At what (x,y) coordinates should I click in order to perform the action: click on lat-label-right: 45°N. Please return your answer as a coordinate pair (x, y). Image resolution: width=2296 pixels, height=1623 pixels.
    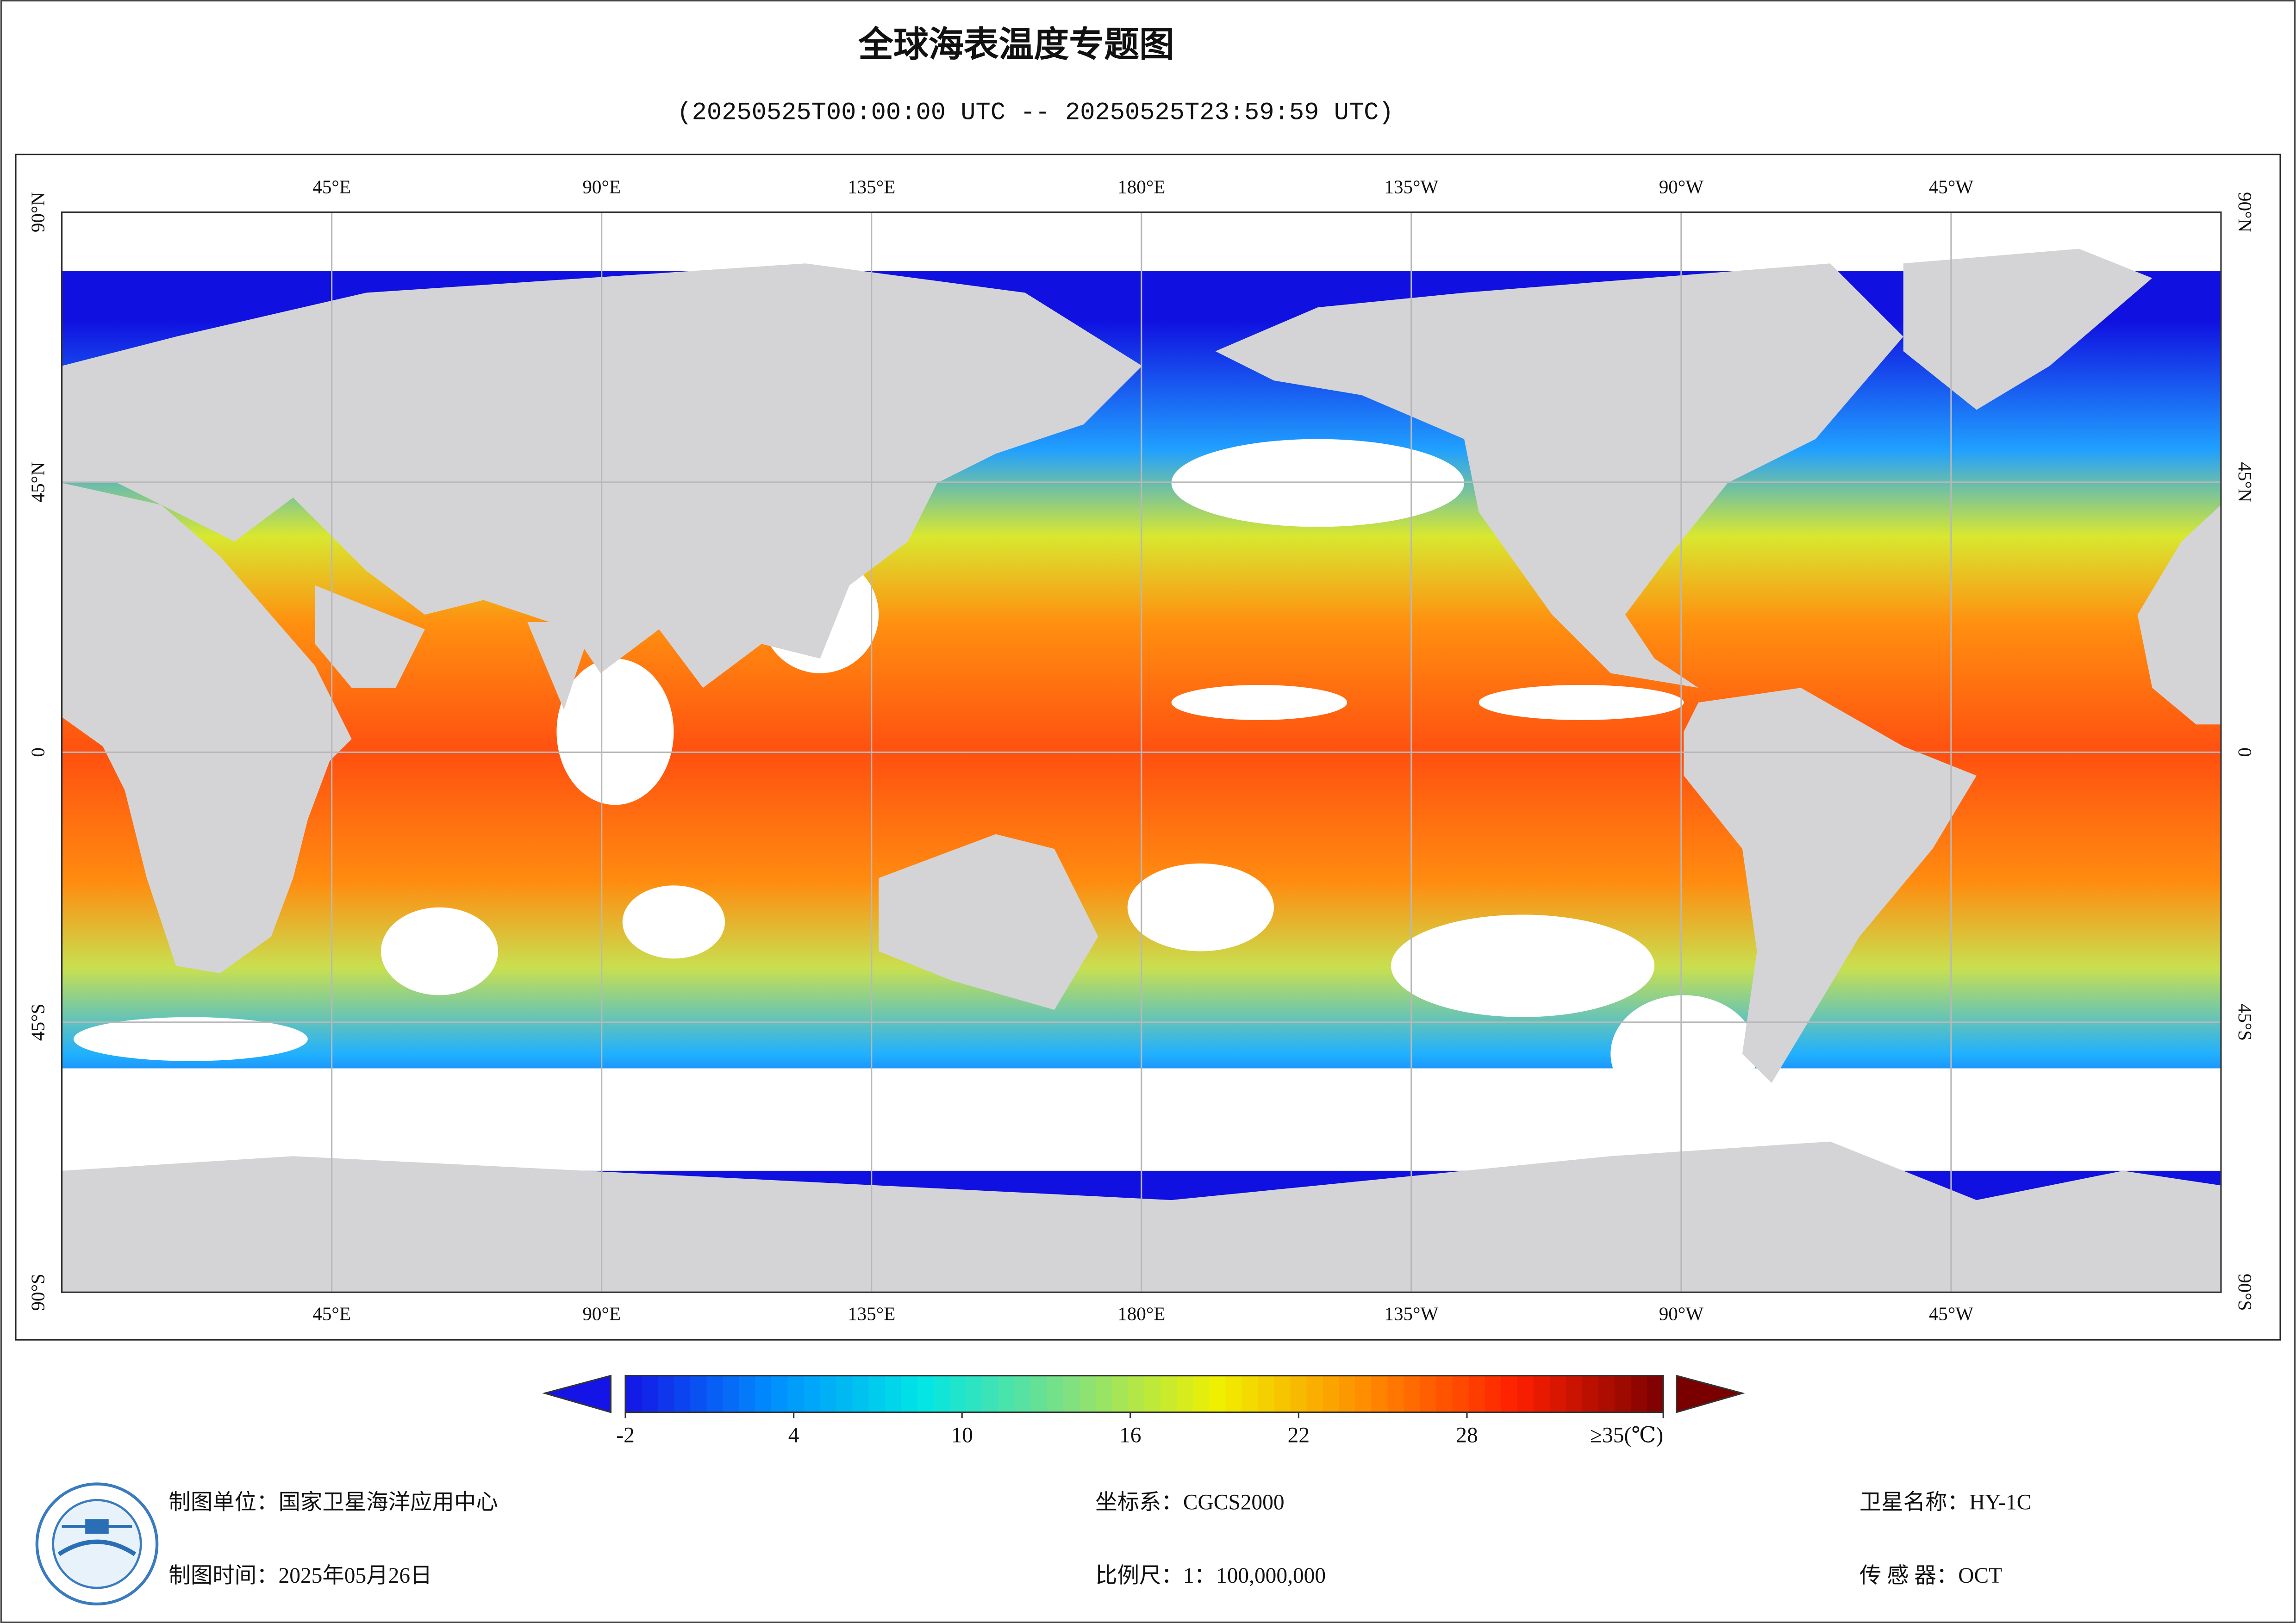
    Looking at the image, I should click on (2245, 482).